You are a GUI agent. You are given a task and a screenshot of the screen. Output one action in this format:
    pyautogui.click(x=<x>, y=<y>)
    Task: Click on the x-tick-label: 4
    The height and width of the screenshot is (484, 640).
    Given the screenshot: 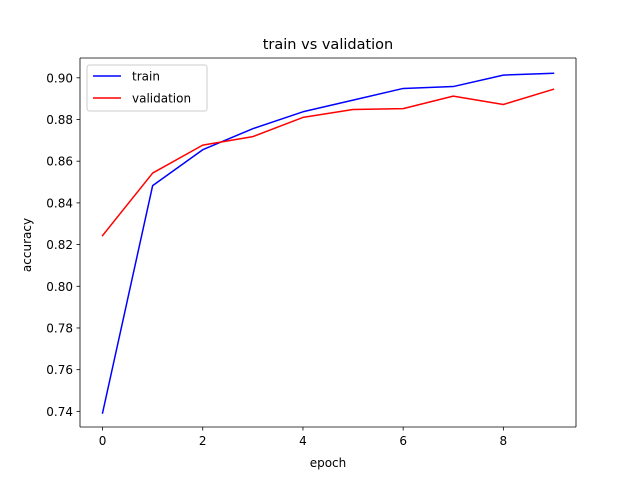 What is the action you would take?
    pyautogui.click(x=303, y=441)
    